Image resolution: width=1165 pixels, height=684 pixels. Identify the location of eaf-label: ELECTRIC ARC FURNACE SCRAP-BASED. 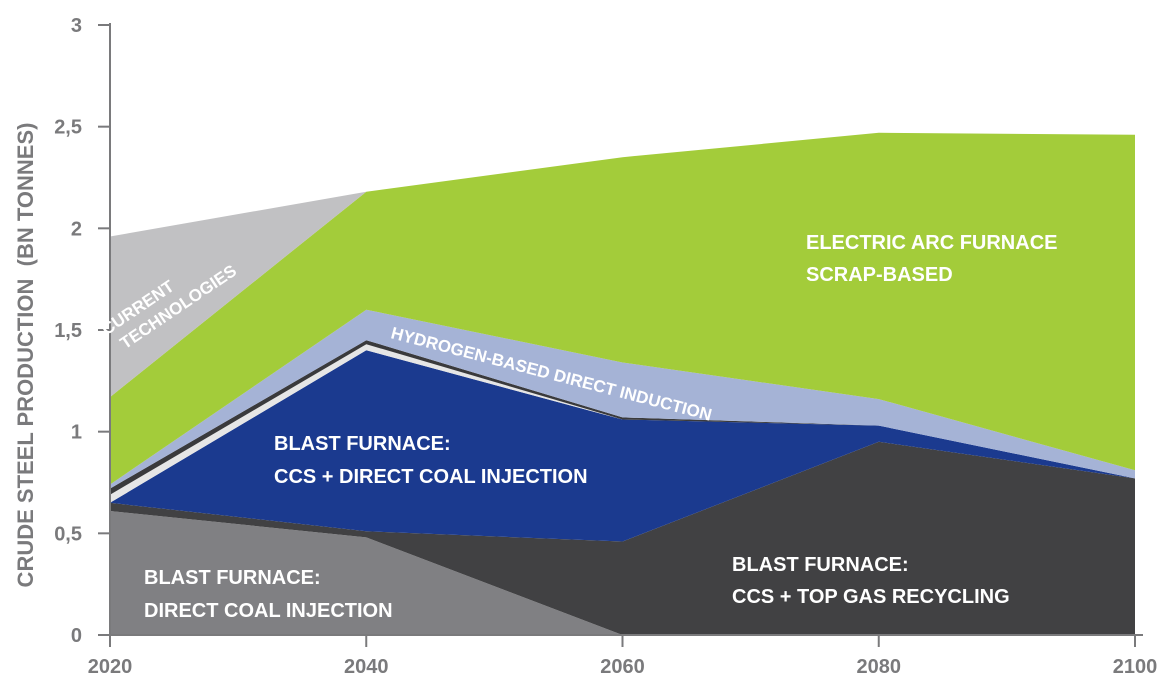
(931, 259).